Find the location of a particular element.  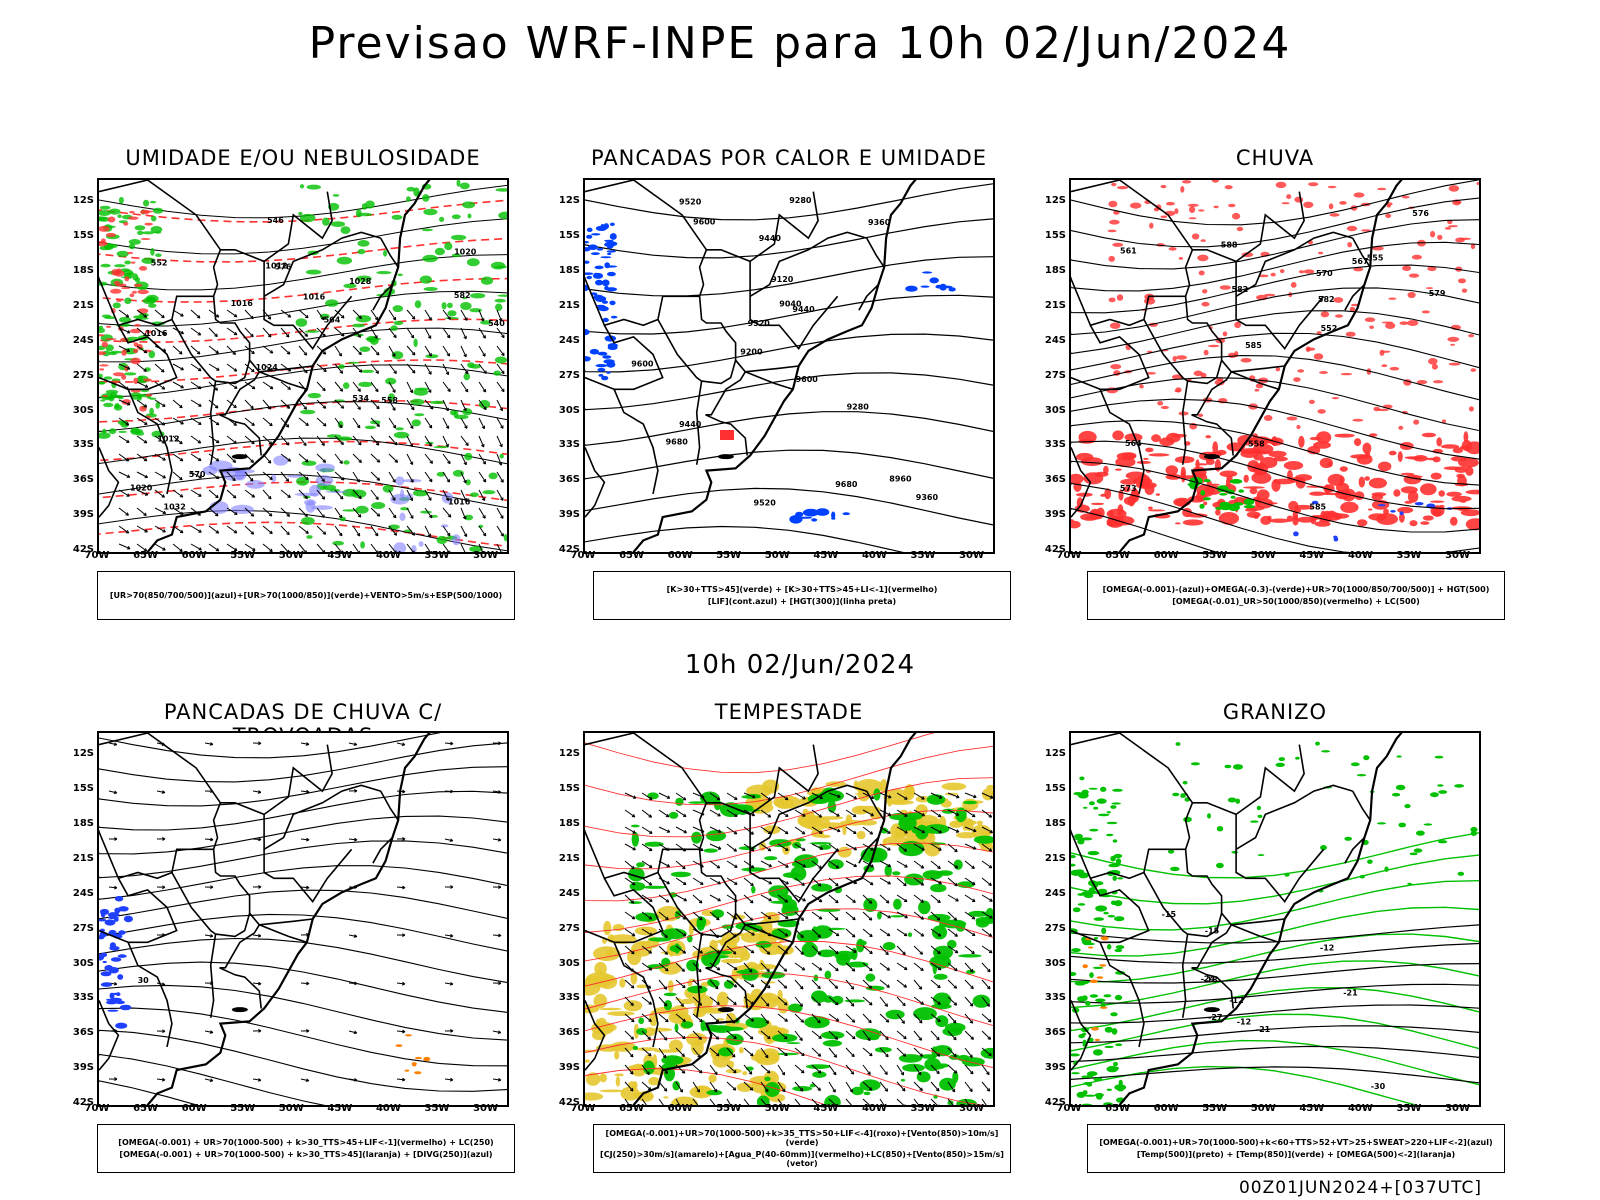

map-canvas: -12-12-15-15-18-21-24-27-30-12-21 is located at coordinates (1275, 919).